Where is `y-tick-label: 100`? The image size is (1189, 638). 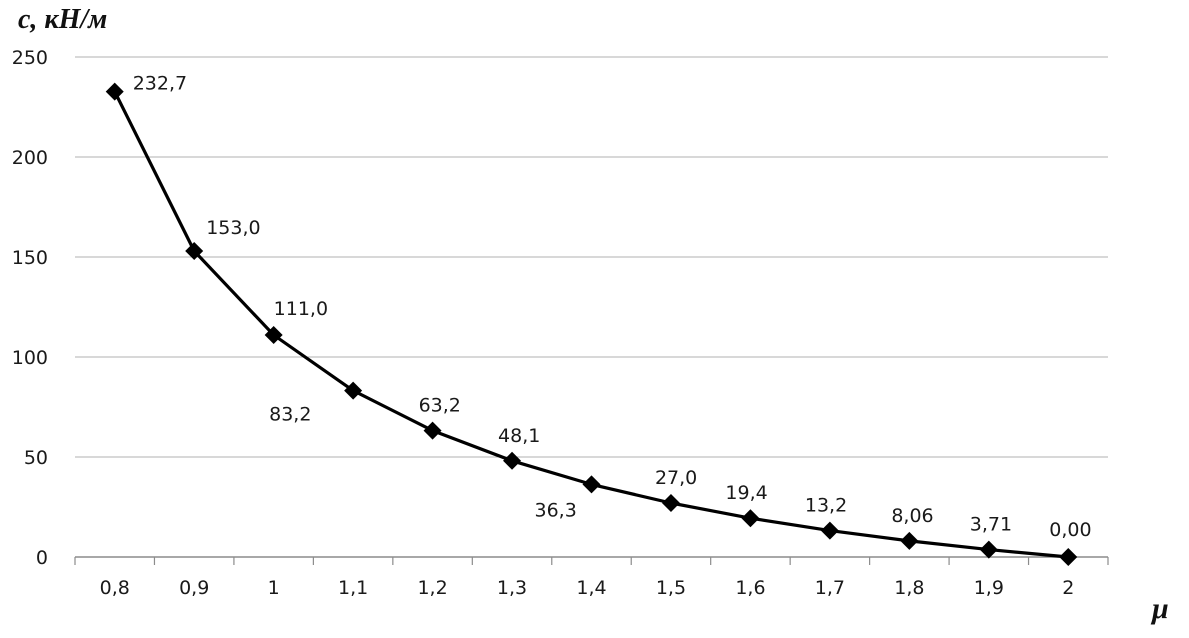
y-tick-label: 100 is located at coordinates (30, 358).